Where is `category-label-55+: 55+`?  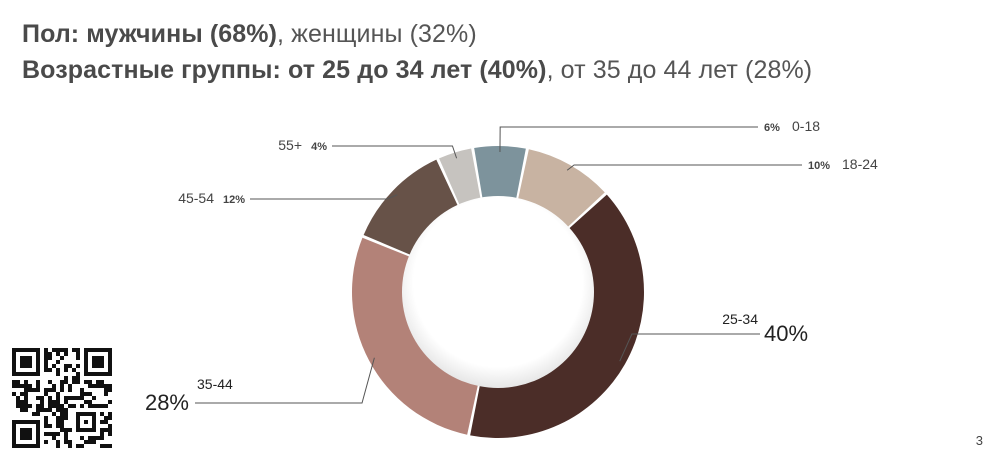 category-label-55+: 55+ is located at coordinates (290, 145).